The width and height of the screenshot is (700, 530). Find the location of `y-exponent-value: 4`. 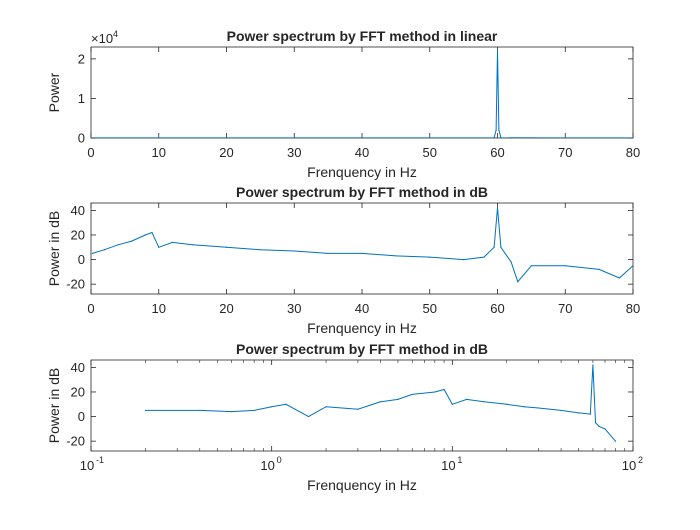

y-exponent-value: 4 is located at coordinates (115, 34).